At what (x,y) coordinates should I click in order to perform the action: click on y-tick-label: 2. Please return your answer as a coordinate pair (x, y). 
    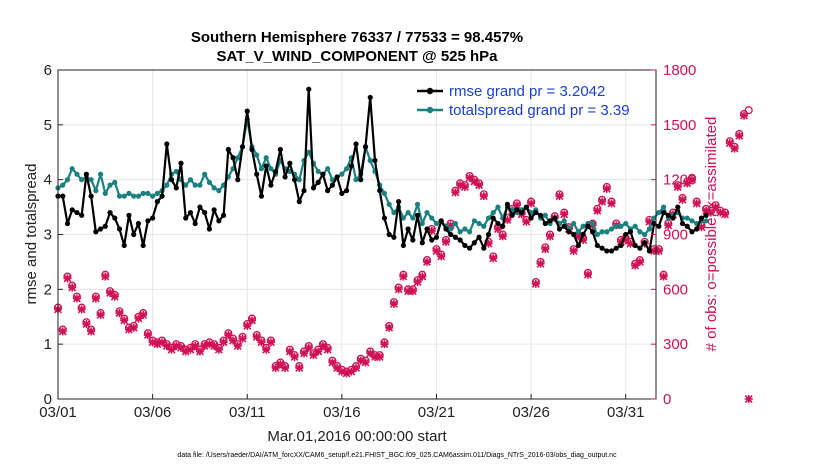
    Looking at the image, I should click on (48, 289).